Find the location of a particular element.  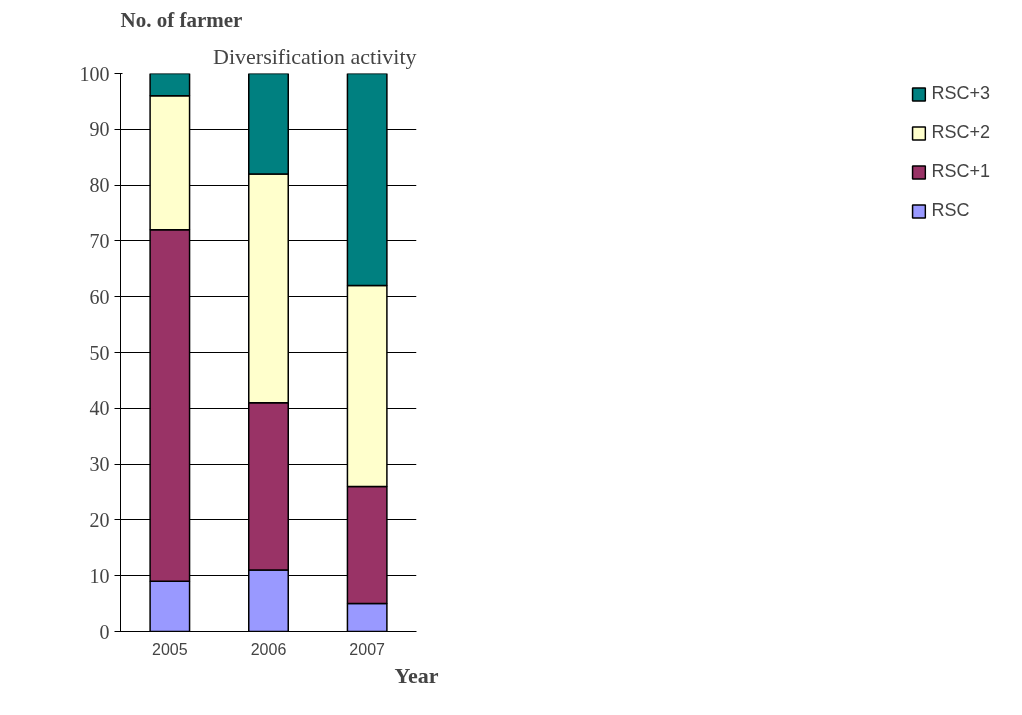

y-tick-label: 50 is located at coordinates (99, 352).